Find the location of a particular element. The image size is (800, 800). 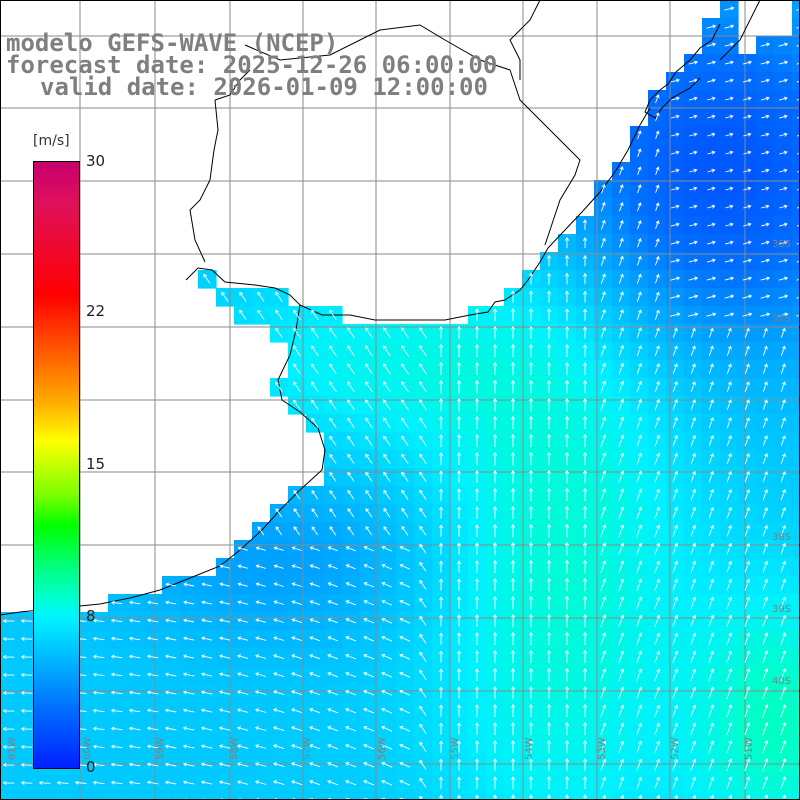

colorbar-tick-15: 15 is located at coordinates (96, 464).